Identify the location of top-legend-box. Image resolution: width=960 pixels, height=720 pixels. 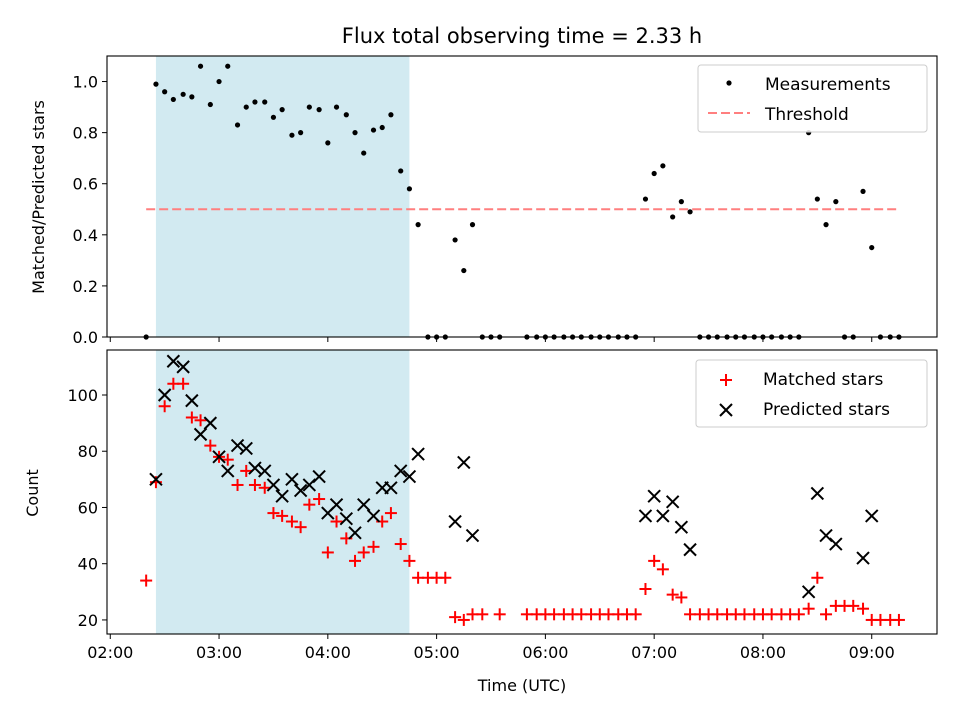
(812, 98).